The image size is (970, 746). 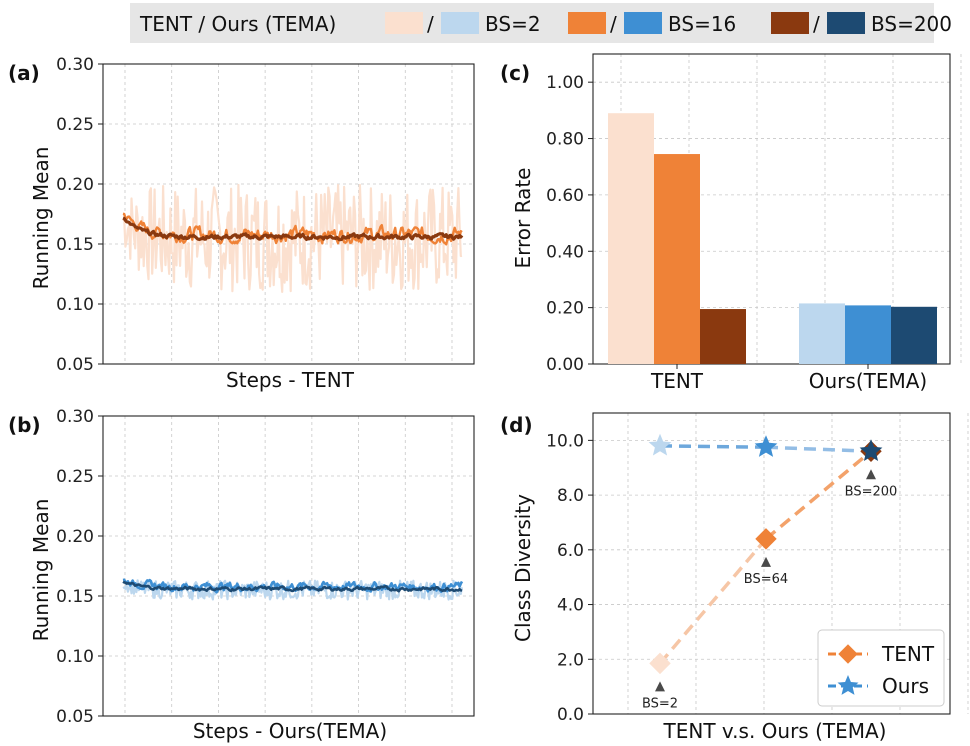 I want to click on legend-label: BS=200, so click(x=911, y=24).